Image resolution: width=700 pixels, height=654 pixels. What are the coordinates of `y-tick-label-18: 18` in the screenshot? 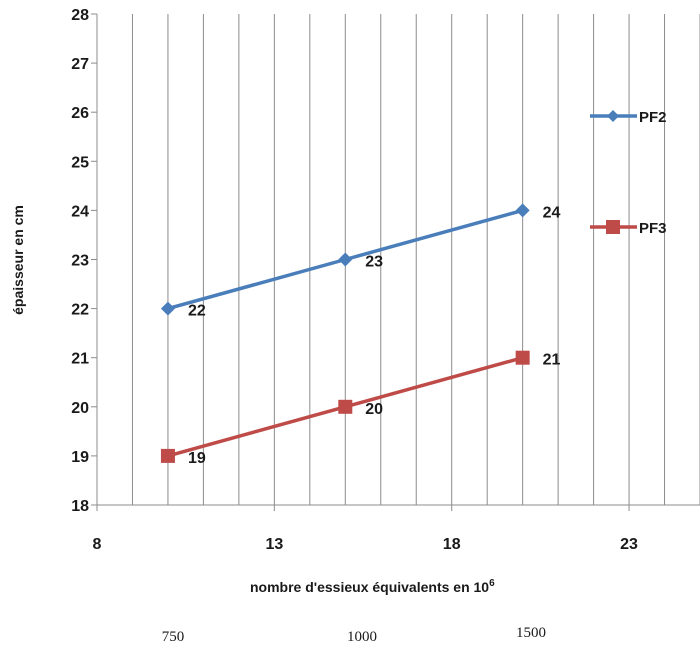 It's located at (80, 506).